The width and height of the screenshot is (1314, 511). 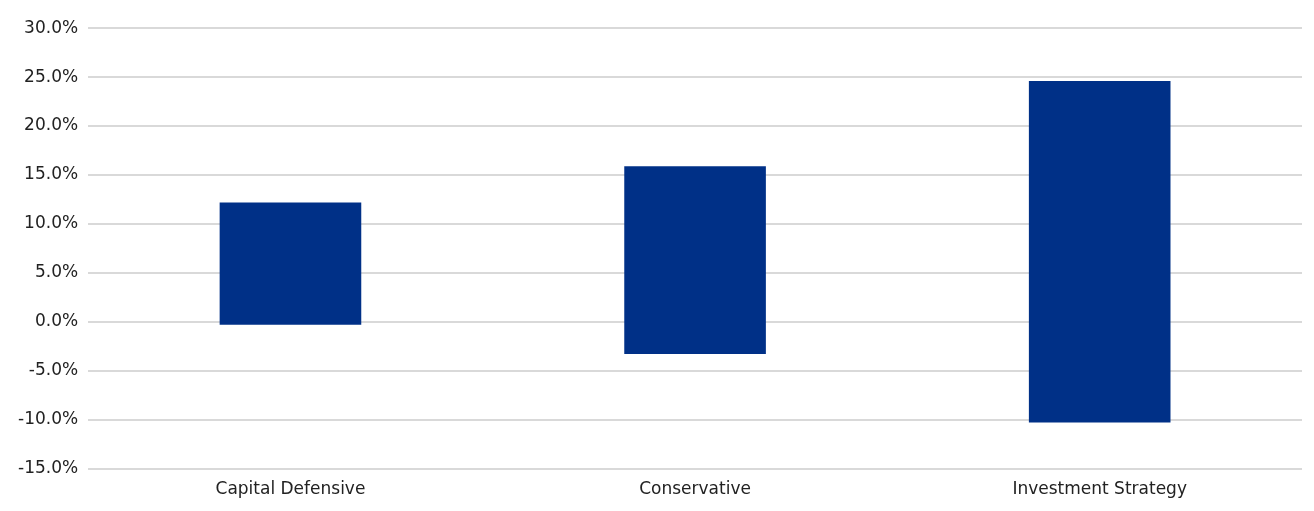 I want to click on x-tick-label: Conservative, so click(x=695, y=488).